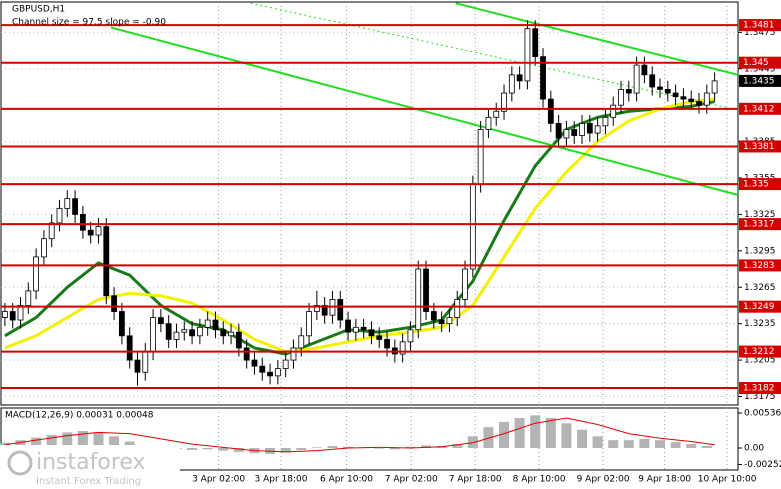 This screenshot has width=781, height=489. Describe the element at coordinates (79, 416) in the screenshot. I see `macd-label: MACD(12,26,9) 0.00031 0.00048` at that location.